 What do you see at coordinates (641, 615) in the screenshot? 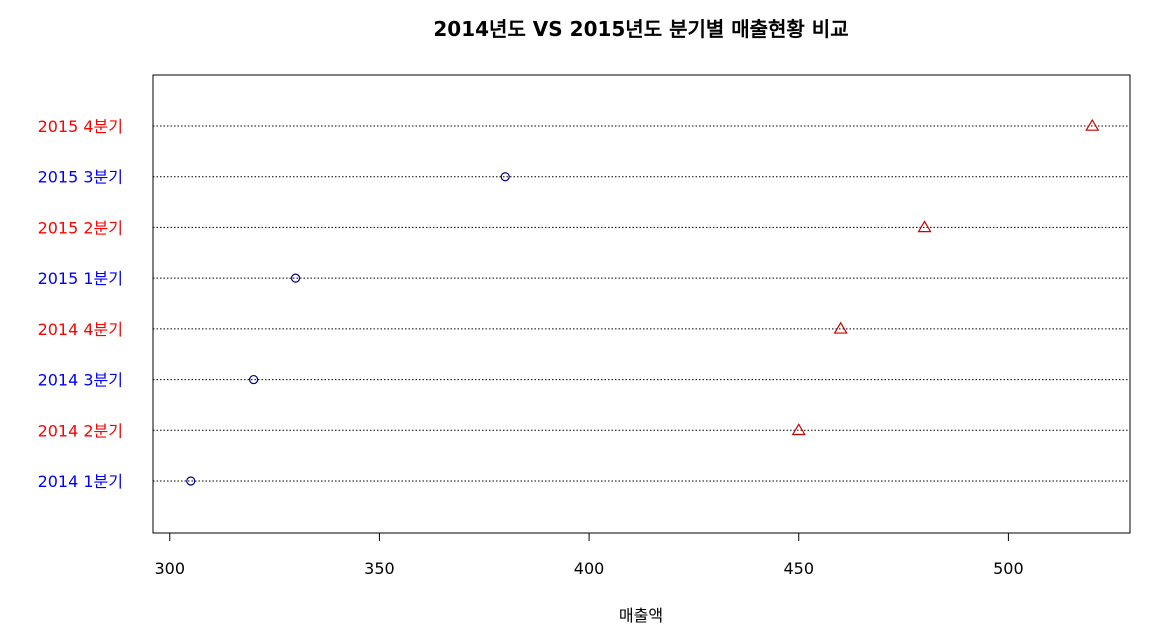
I see `x-axis-title: 매출액` at bounding box center [641, 615].